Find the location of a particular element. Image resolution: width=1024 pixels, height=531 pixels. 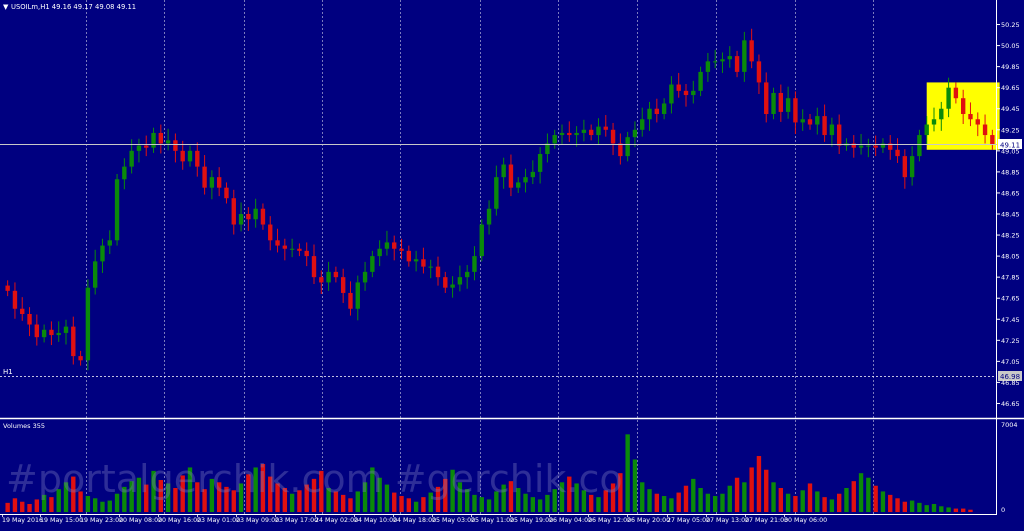

price-tick-label: 47.45 is located at coordinates (1010, 320).